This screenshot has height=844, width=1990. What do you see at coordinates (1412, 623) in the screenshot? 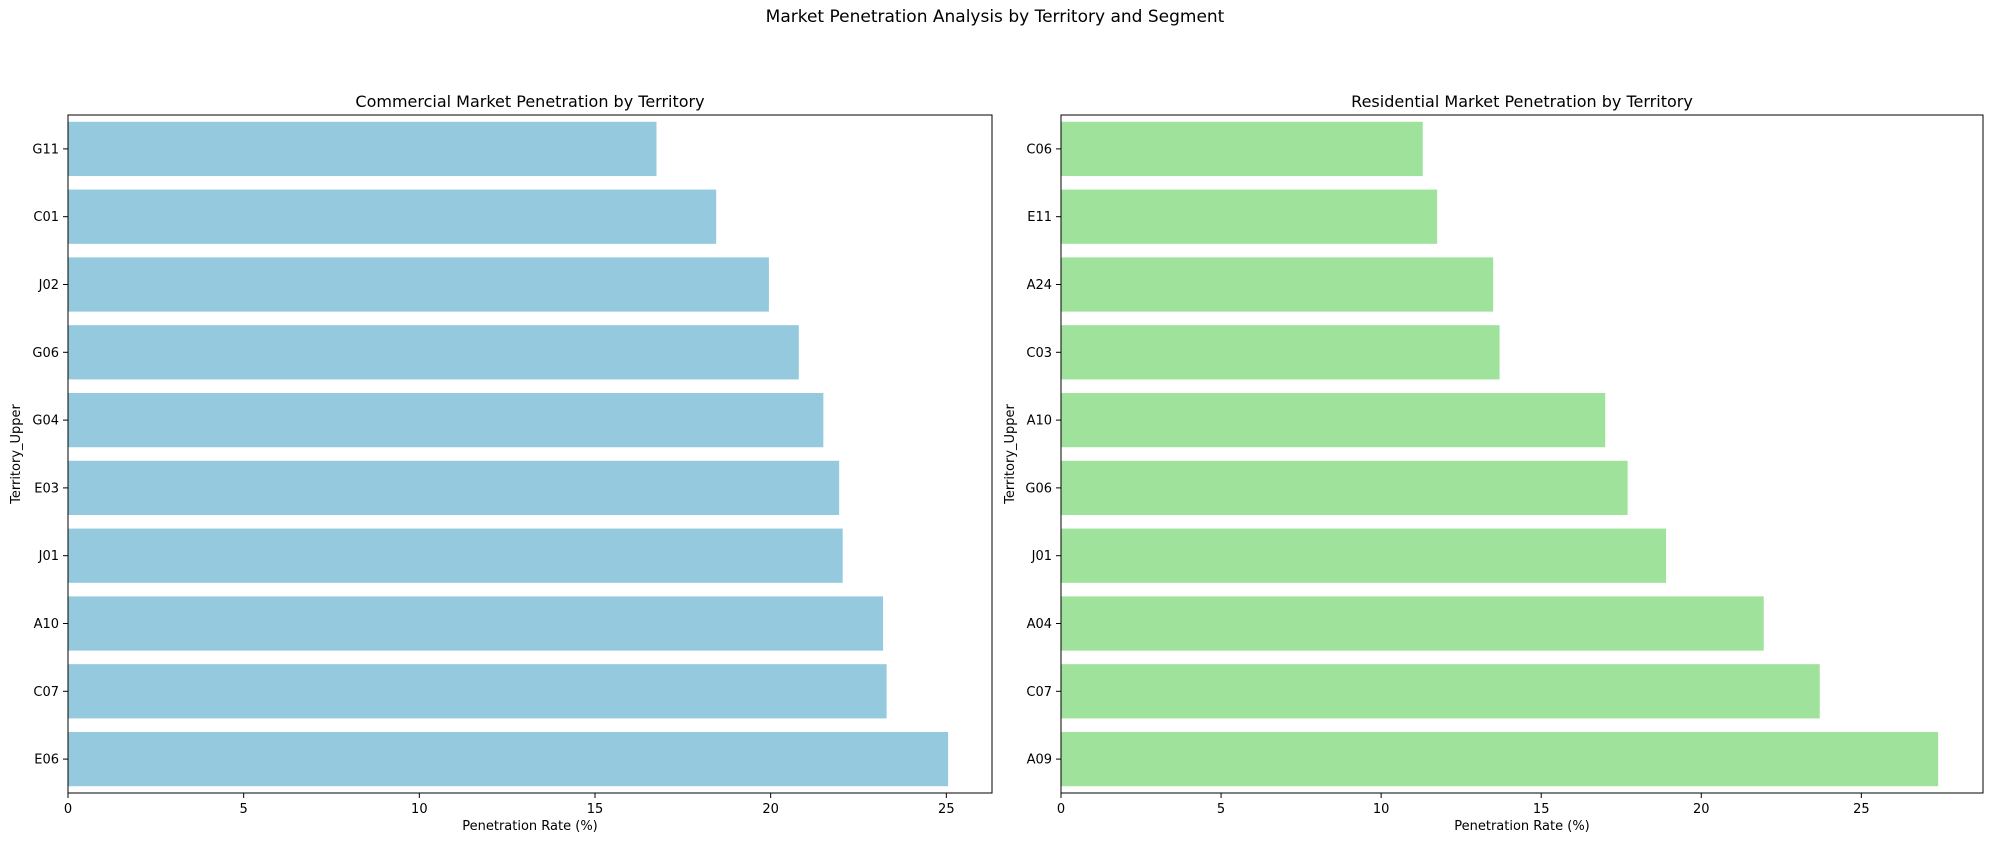
I see `residential-bar-a04` at bounding box center [1412, 623].